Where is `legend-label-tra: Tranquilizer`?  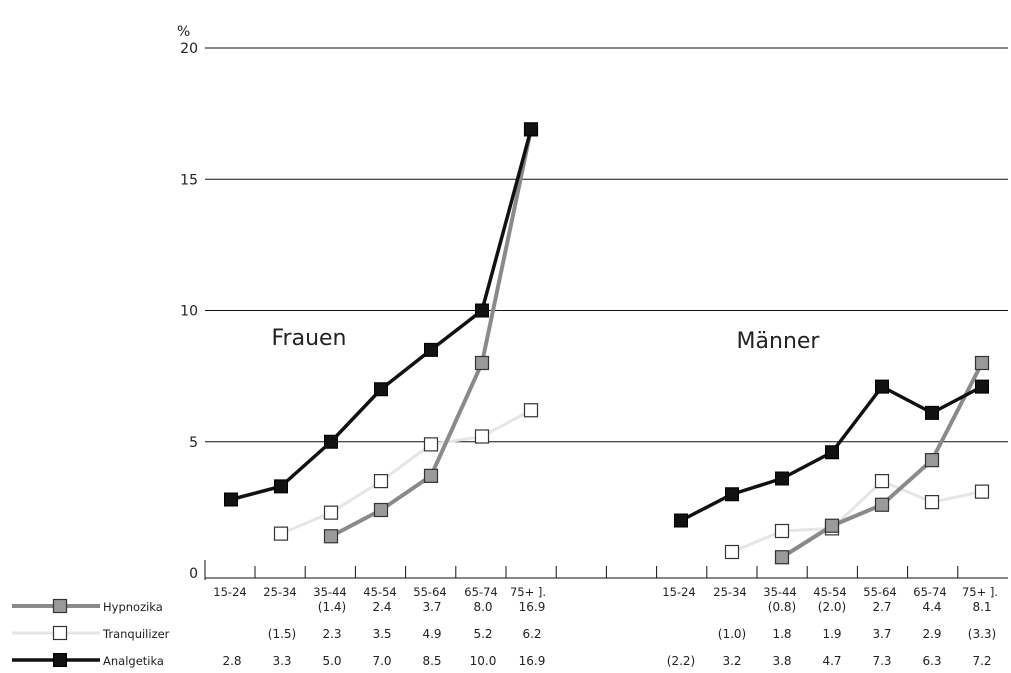 legend-label-tra: Tranquilizer is located at coordinates (136, 634).